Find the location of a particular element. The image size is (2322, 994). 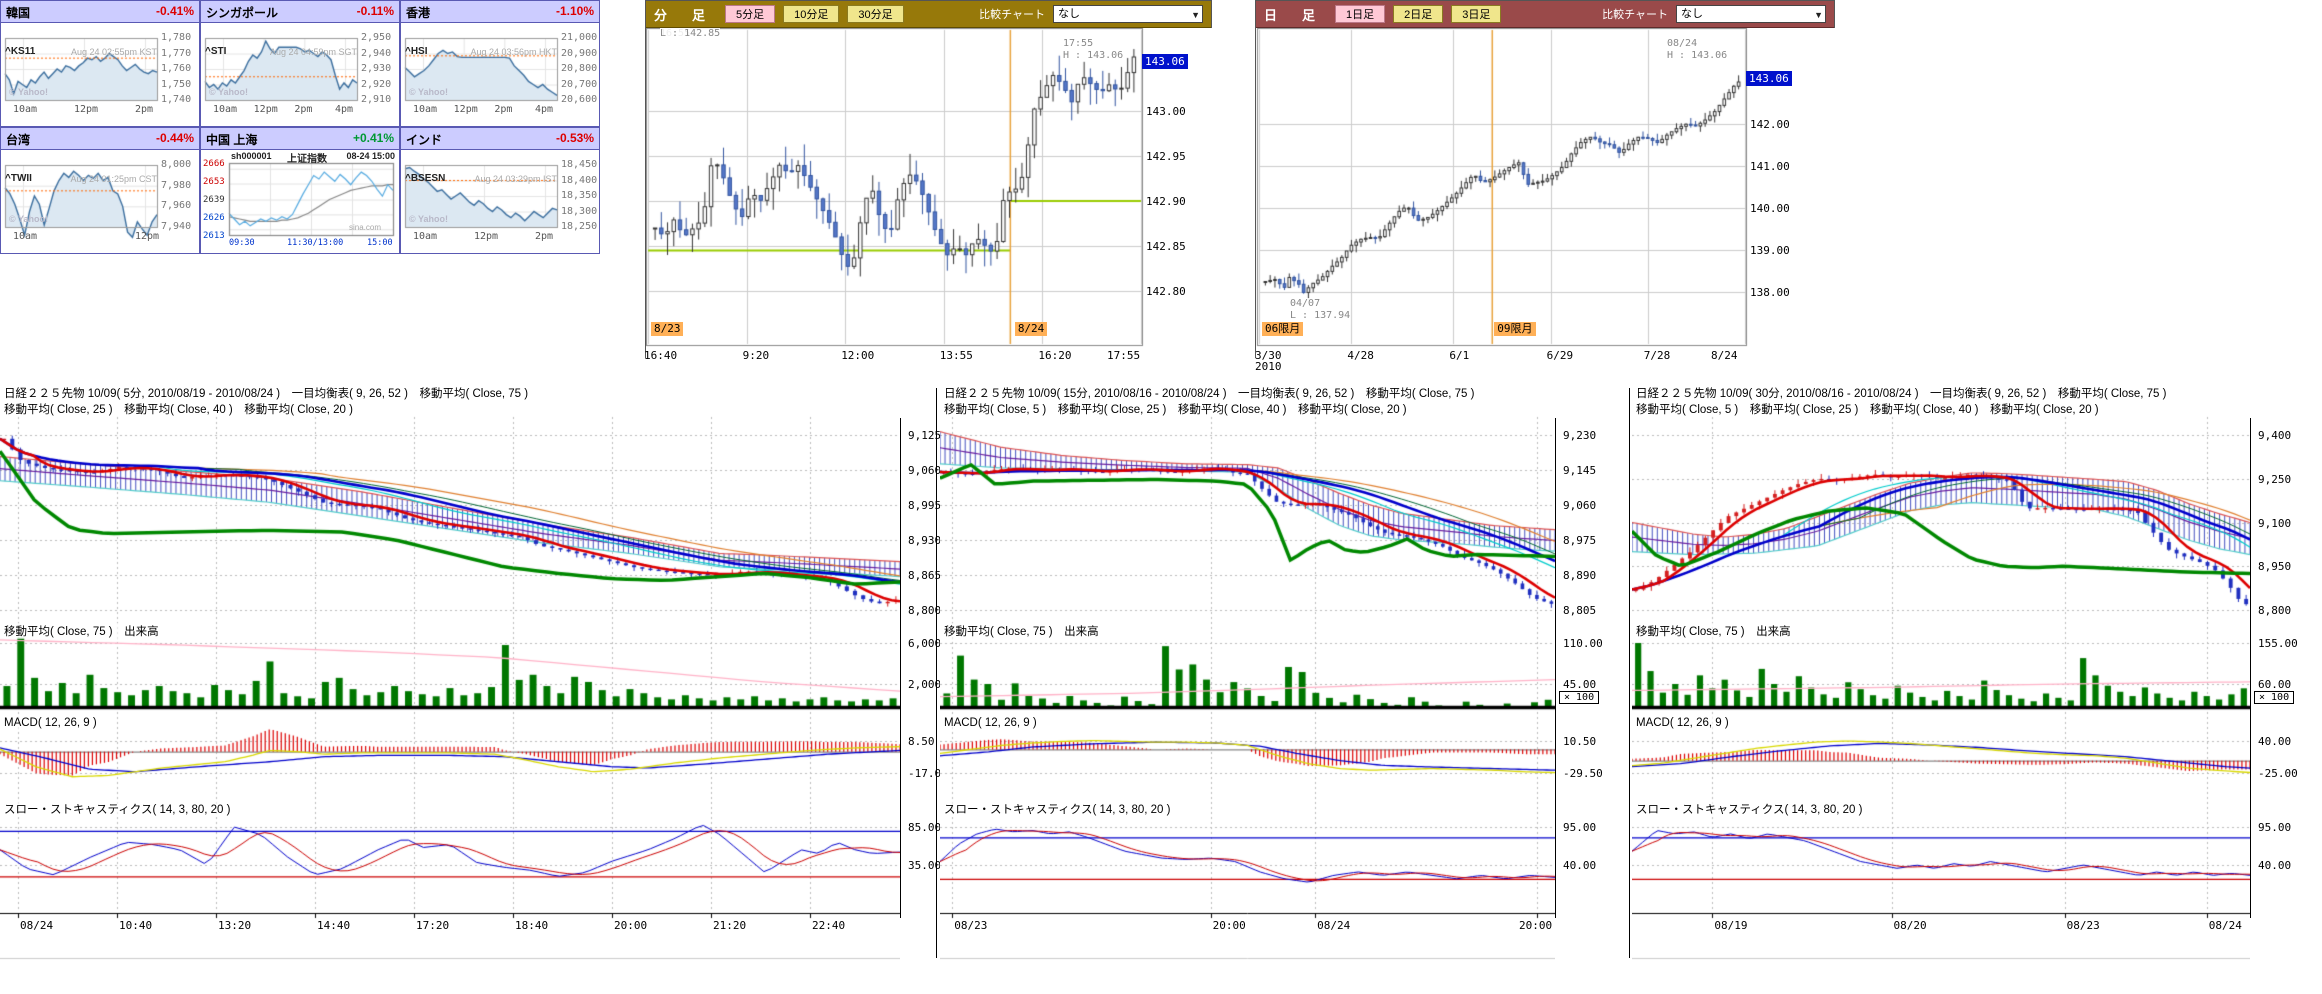

compare-chart-label: 比較チャート is located at coordinates (1635, 15).